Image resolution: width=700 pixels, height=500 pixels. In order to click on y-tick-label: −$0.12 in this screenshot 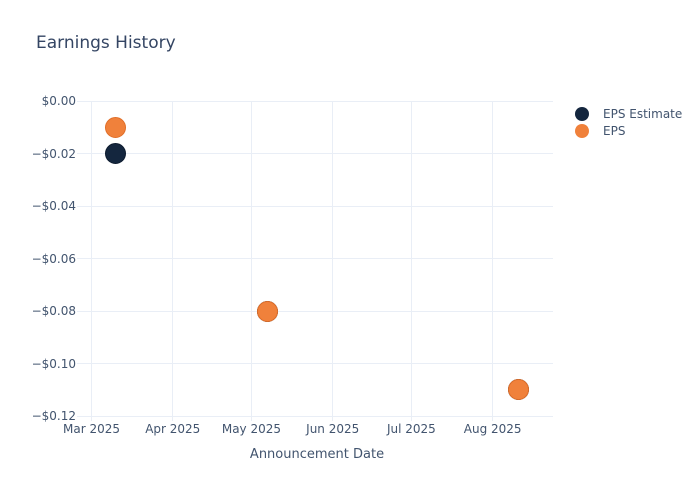, I will do `click(53, 416)`.